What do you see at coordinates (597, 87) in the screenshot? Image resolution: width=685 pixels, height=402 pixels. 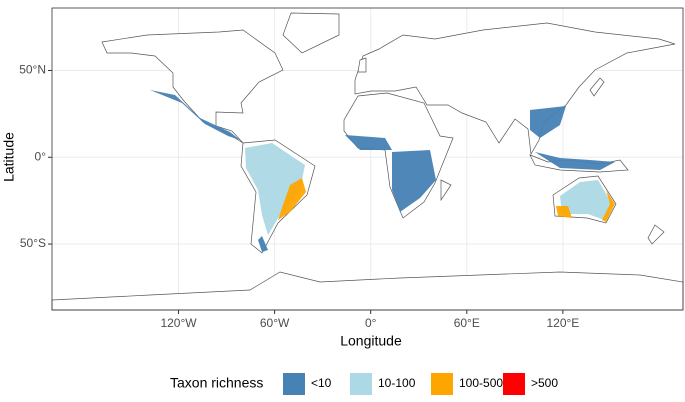 I see `japan` at bounding box center [597, 87].